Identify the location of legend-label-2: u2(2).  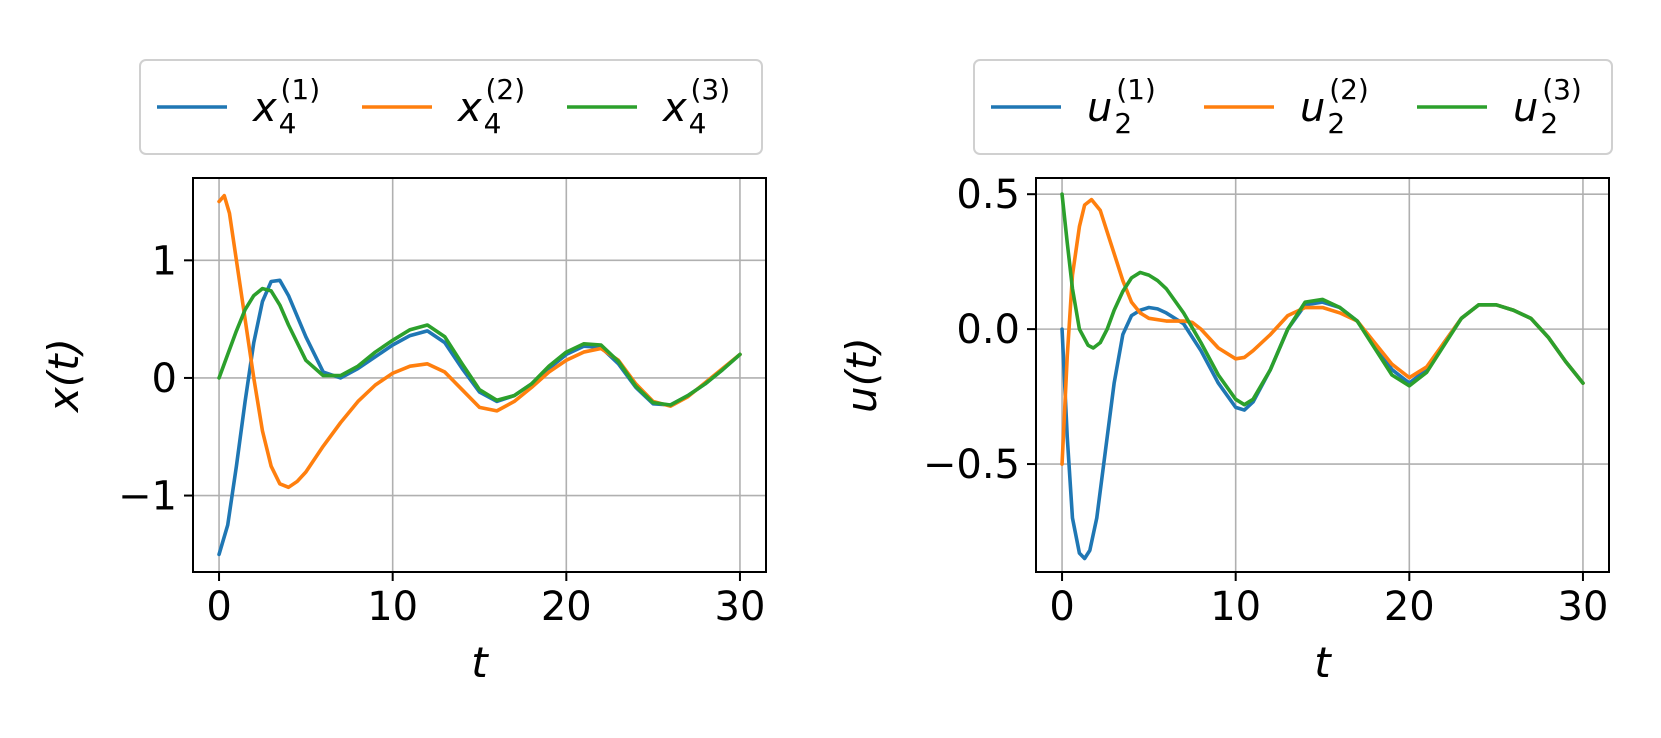
(1334, 106).